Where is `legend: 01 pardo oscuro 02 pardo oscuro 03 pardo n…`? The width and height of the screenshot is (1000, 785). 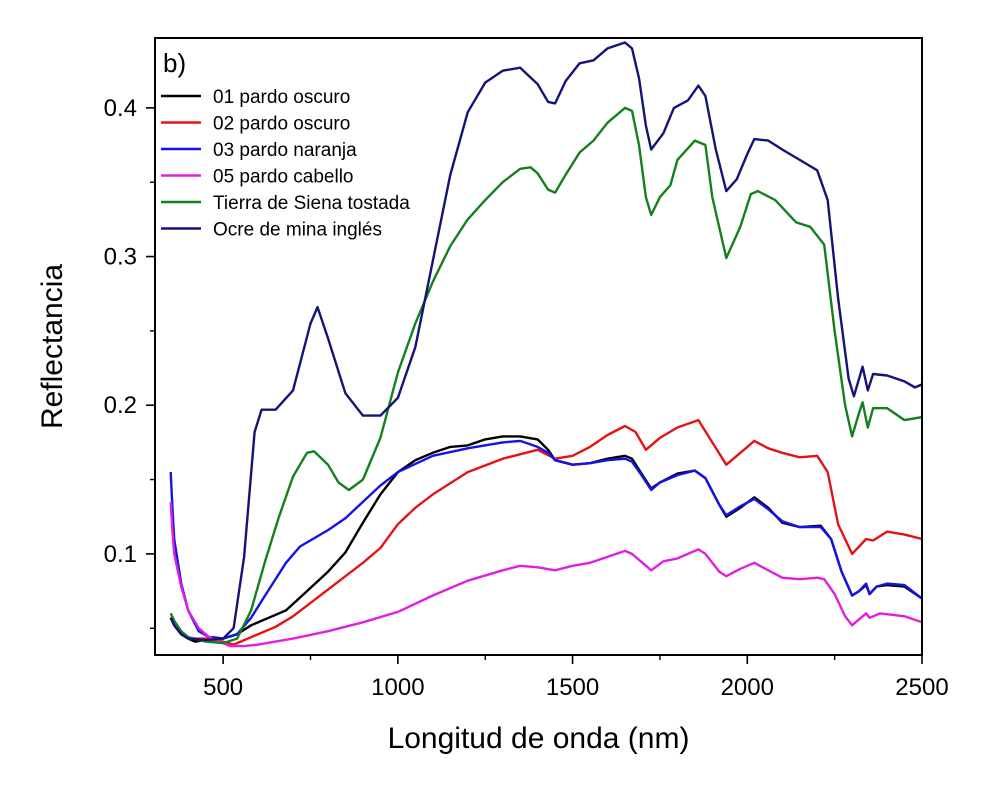 legend: 01 pardo oscuro 02 pardo oscuro 03 pardo n… is located at coordinates (285, 164).